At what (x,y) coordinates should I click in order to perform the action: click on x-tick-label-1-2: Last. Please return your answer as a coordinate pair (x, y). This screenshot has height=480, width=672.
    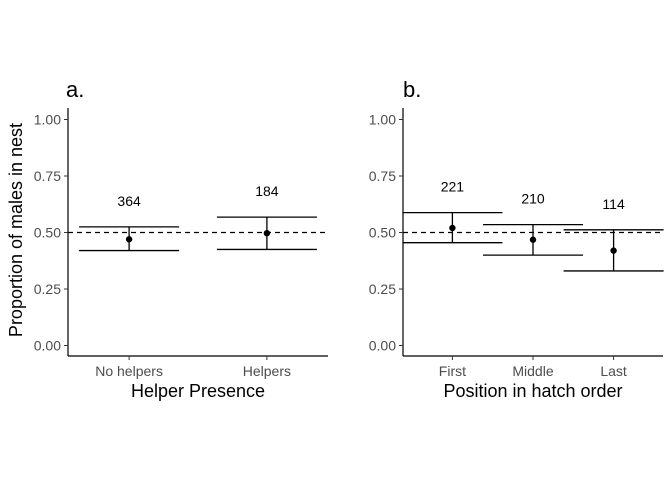
    Looking at the image, I should click on (613, 371).